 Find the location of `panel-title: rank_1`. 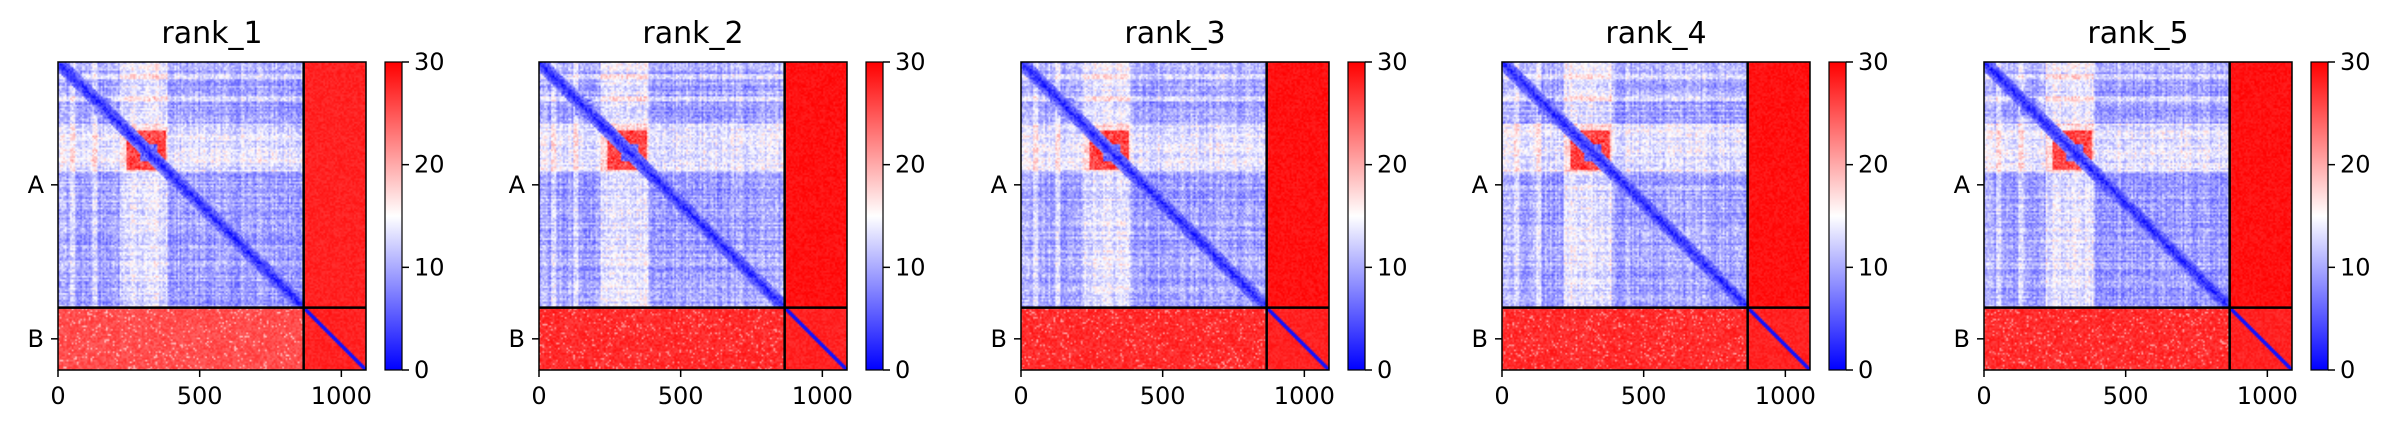

panel-title: rank_1 is located at coordinates (211, 33).